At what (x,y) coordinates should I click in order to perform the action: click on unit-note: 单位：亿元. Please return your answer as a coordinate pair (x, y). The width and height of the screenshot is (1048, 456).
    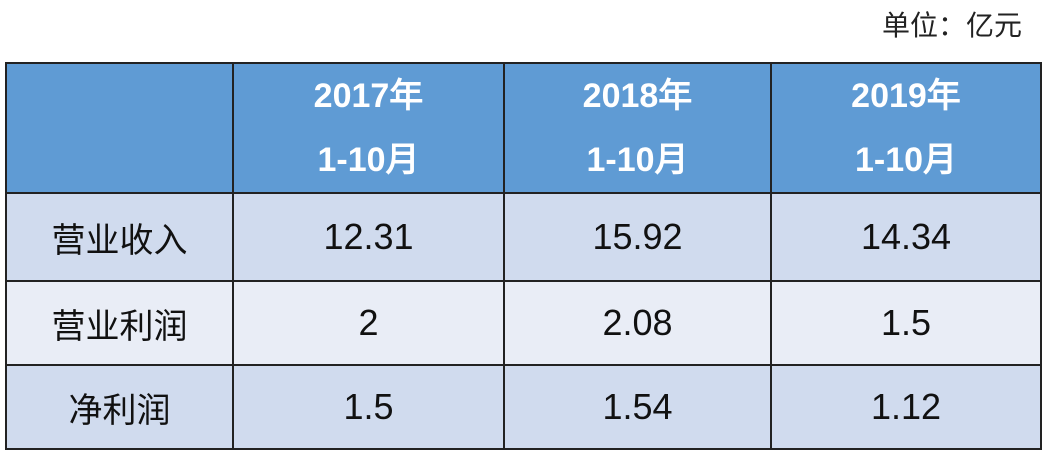
    Looking at the image, I should click on (951, 25).